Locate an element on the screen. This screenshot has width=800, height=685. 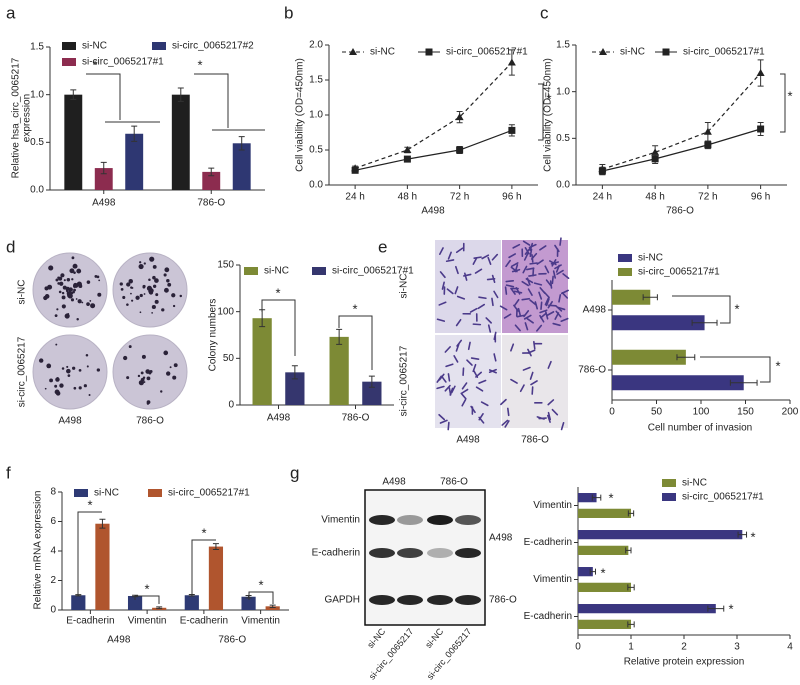
row-label: A498 is located at coordinates (501, 538).